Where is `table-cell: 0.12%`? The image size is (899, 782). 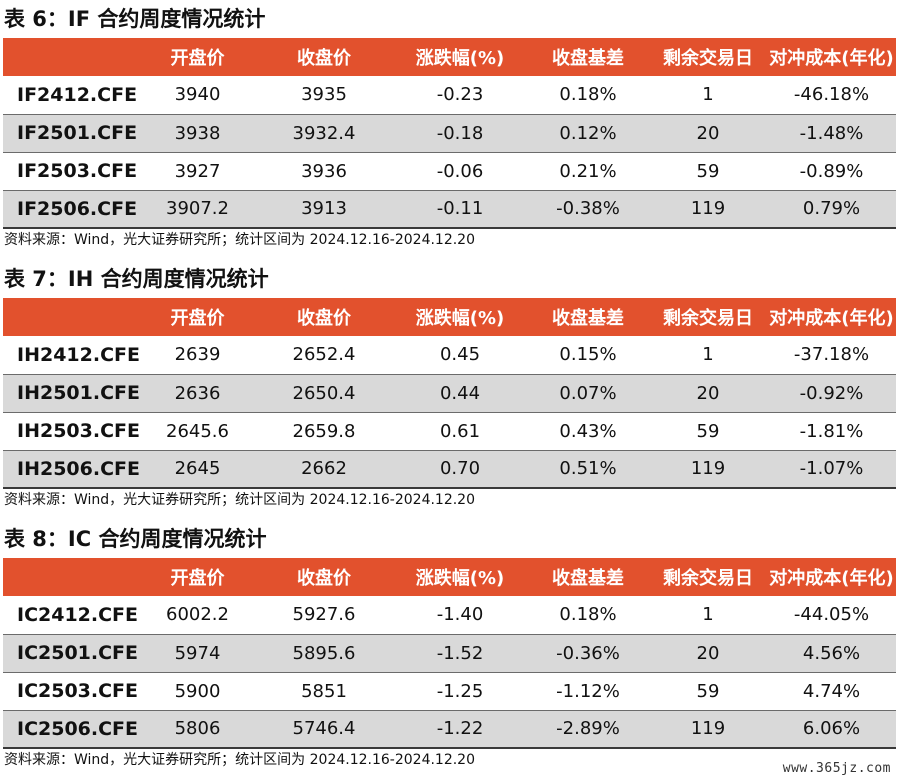 table-cell: 0.12% is located at coordinates (588, 133).